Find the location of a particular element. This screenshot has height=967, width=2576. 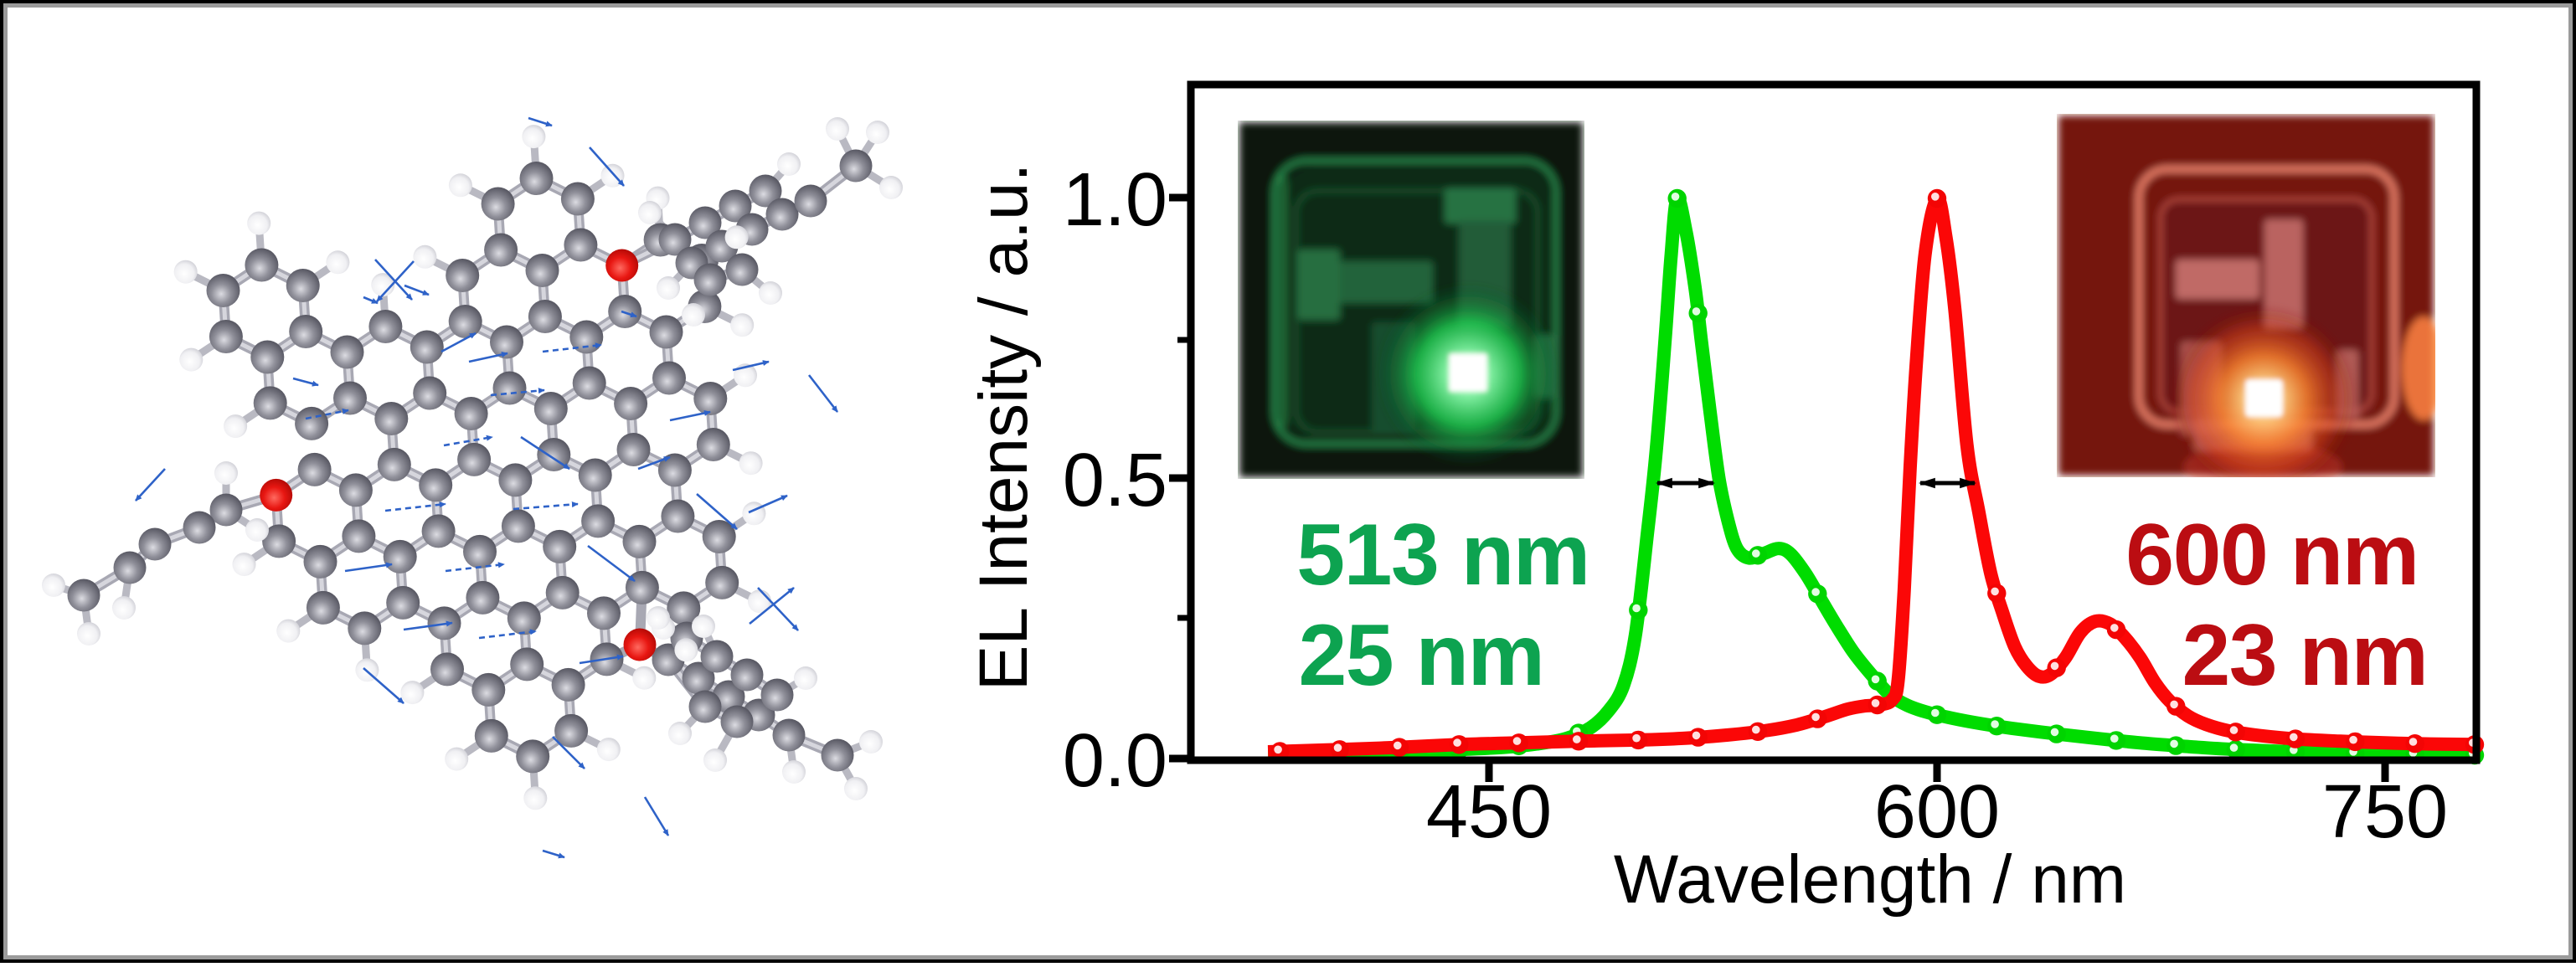

svg-text: 1.0 is located at coordinates (1115, 200).